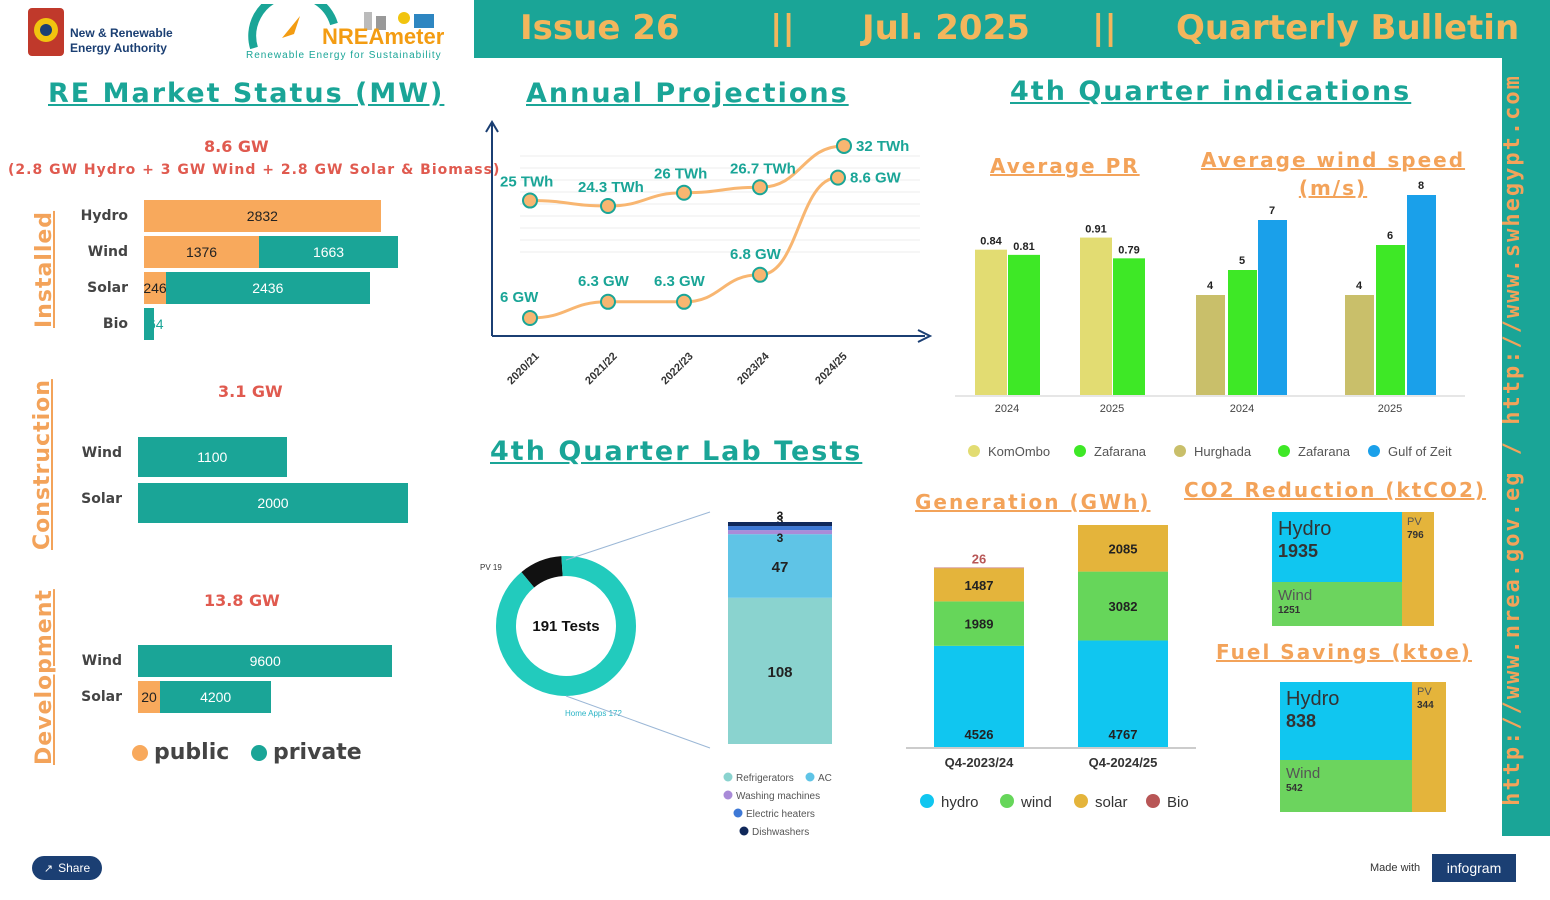  What do you see at coordinates (74, 868) in the screenshot?
I see `share-label: Share` at bounding box center [74, 868].